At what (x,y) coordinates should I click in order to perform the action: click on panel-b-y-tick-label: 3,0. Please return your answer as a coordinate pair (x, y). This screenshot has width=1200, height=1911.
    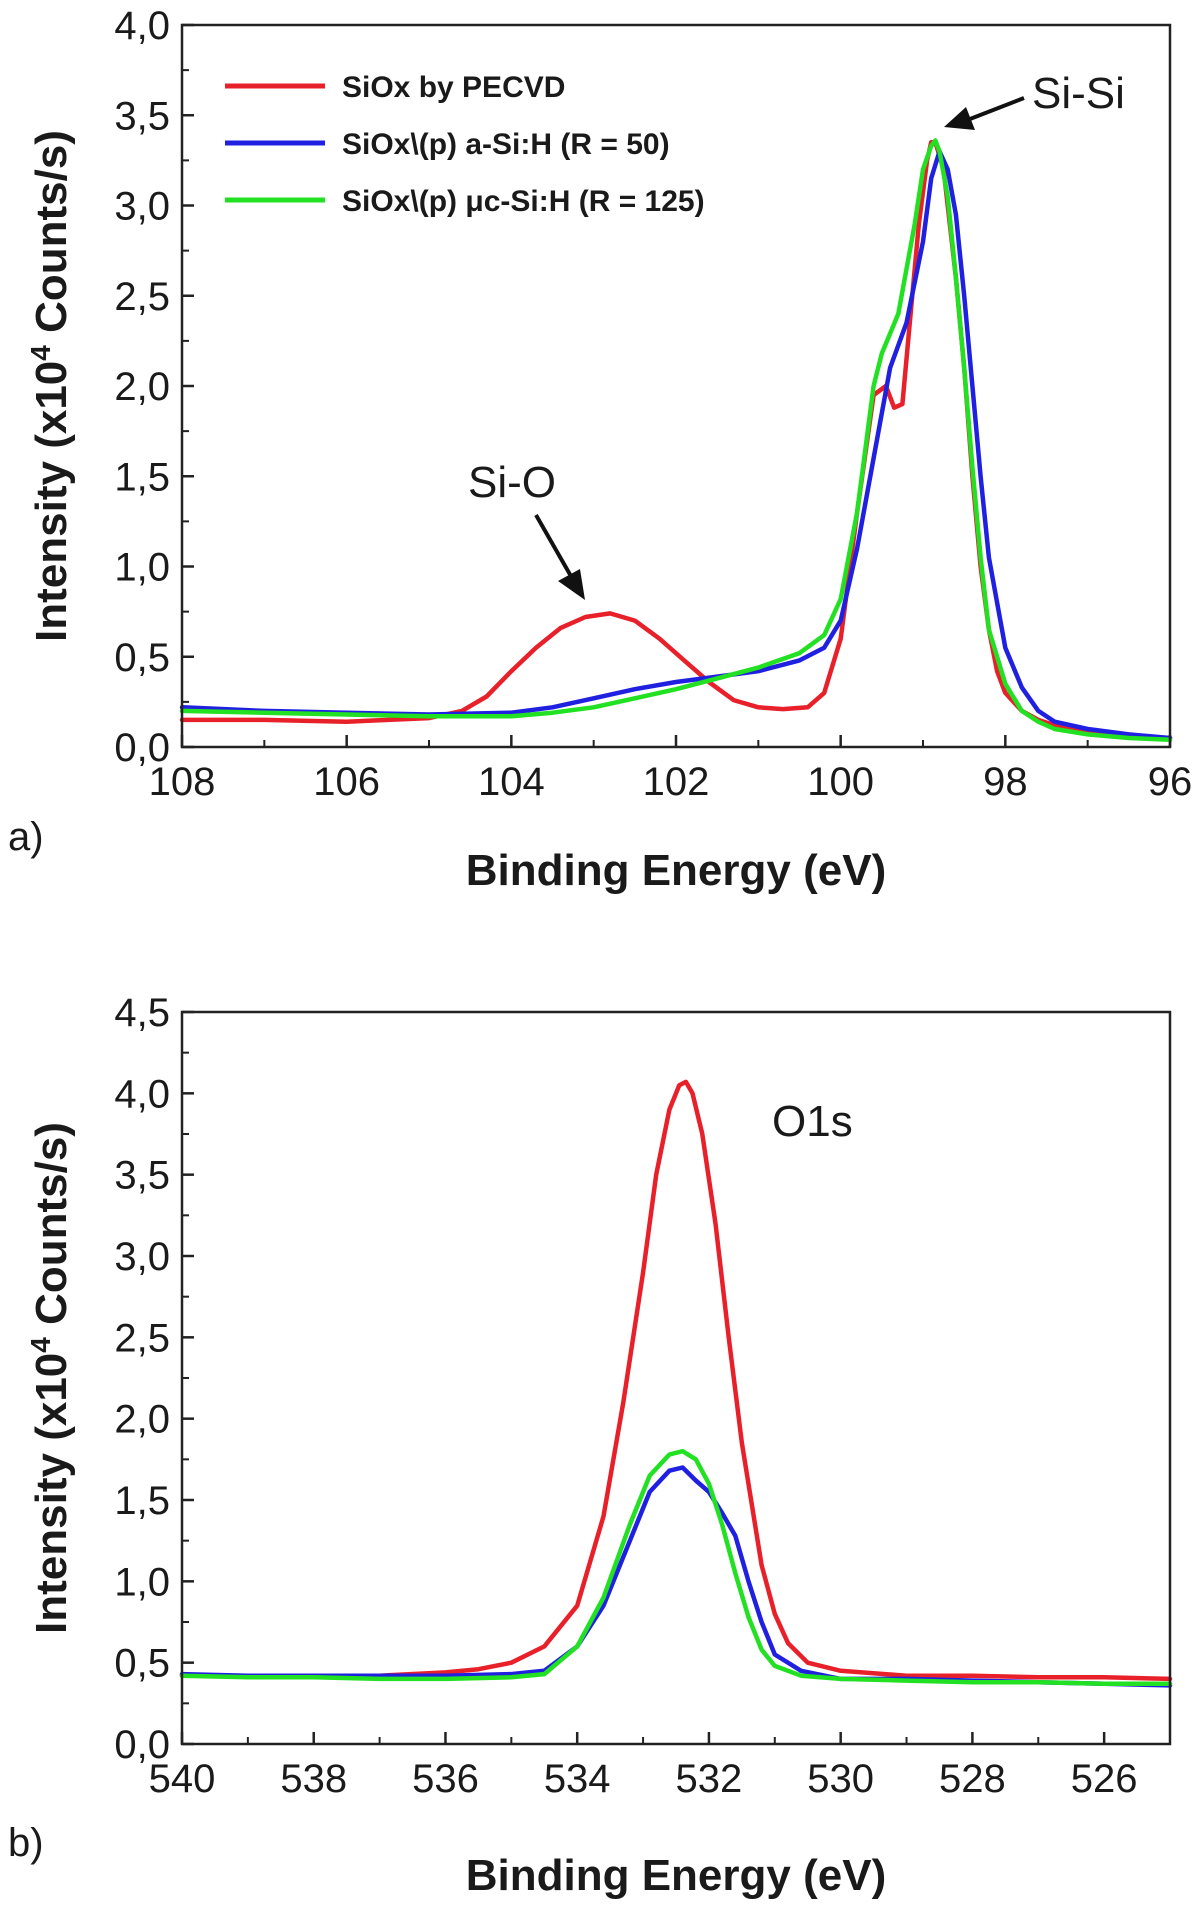
    Looking at the image, I should click on (142, 1257).